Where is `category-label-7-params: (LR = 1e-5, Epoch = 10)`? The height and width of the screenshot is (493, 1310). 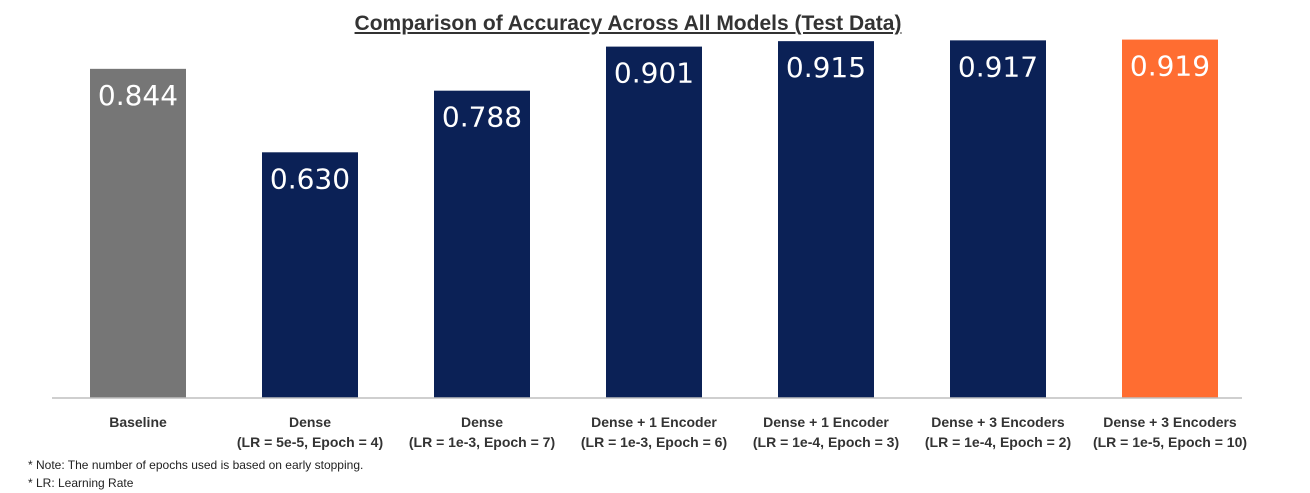
category-label-7-params: (LR = 1e-5, Epoch = 10) is located at coordinates (1170, 442).